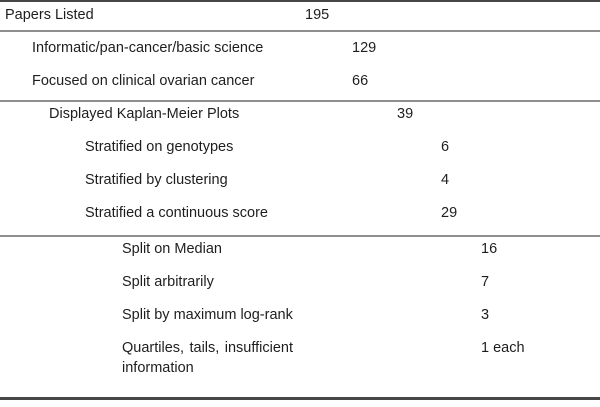  Describe the element at coordinates (204, 348) in the screenshot. I see `row-label-word: tails,` at that location.